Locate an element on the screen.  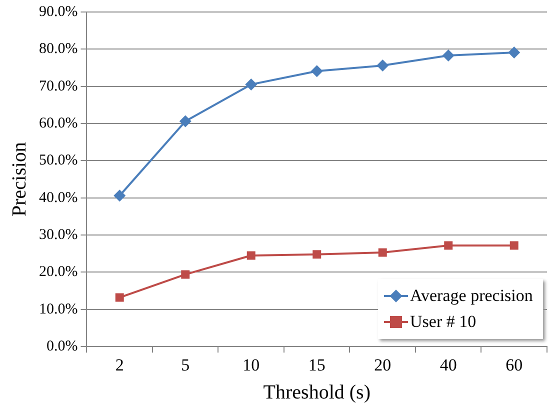
x-axis-title: Threshold (s) is located at coordinates (316, 392).